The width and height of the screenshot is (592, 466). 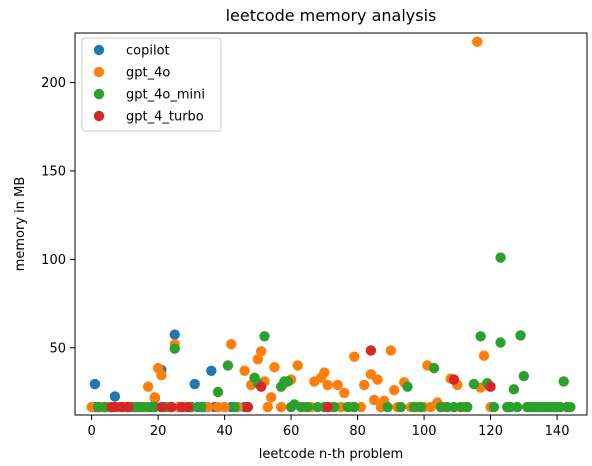 What do you see at coordinates (165, 117) in the screenshot?
I see `legend-label: gpt_4_turbo` at bounding box center [165, 117].